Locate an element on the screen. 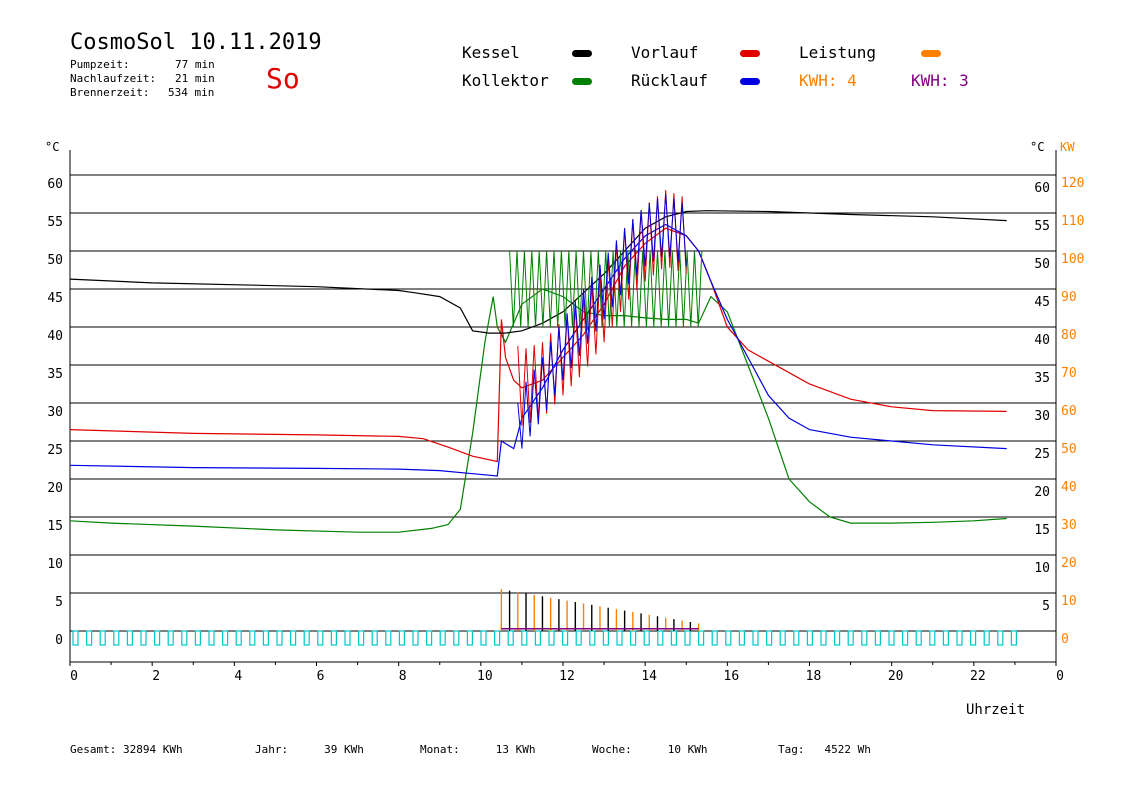  power-tick-label: 80 is located at coordinates (1069, 335).